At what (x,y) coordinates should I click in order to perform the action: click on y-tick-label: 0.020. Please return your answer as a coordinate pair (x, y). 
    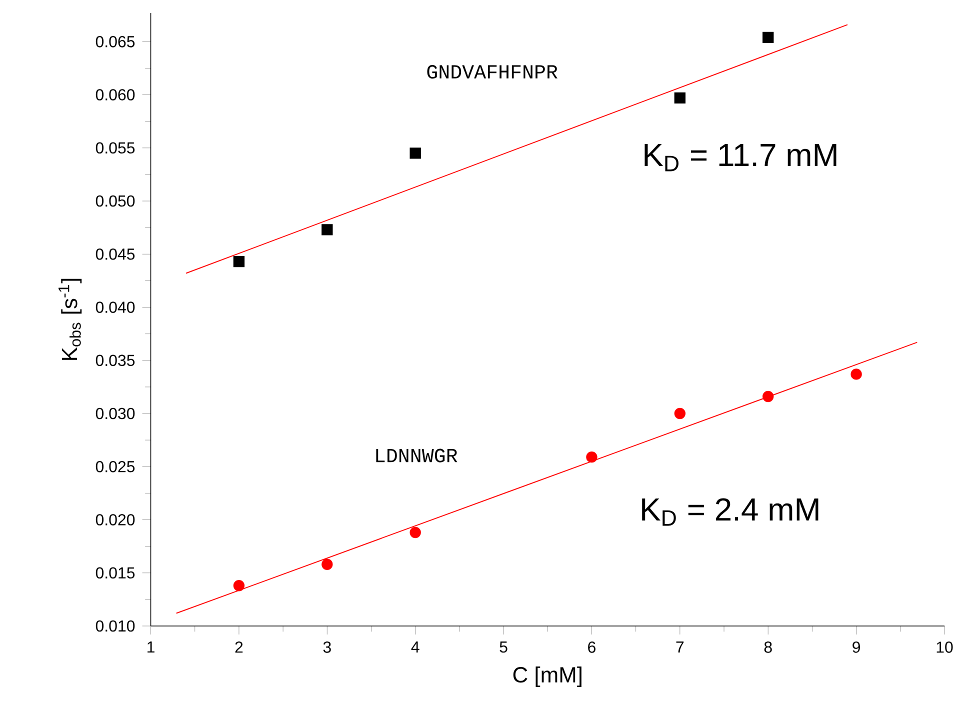
    Looking at the image, I should click on (115, 520).